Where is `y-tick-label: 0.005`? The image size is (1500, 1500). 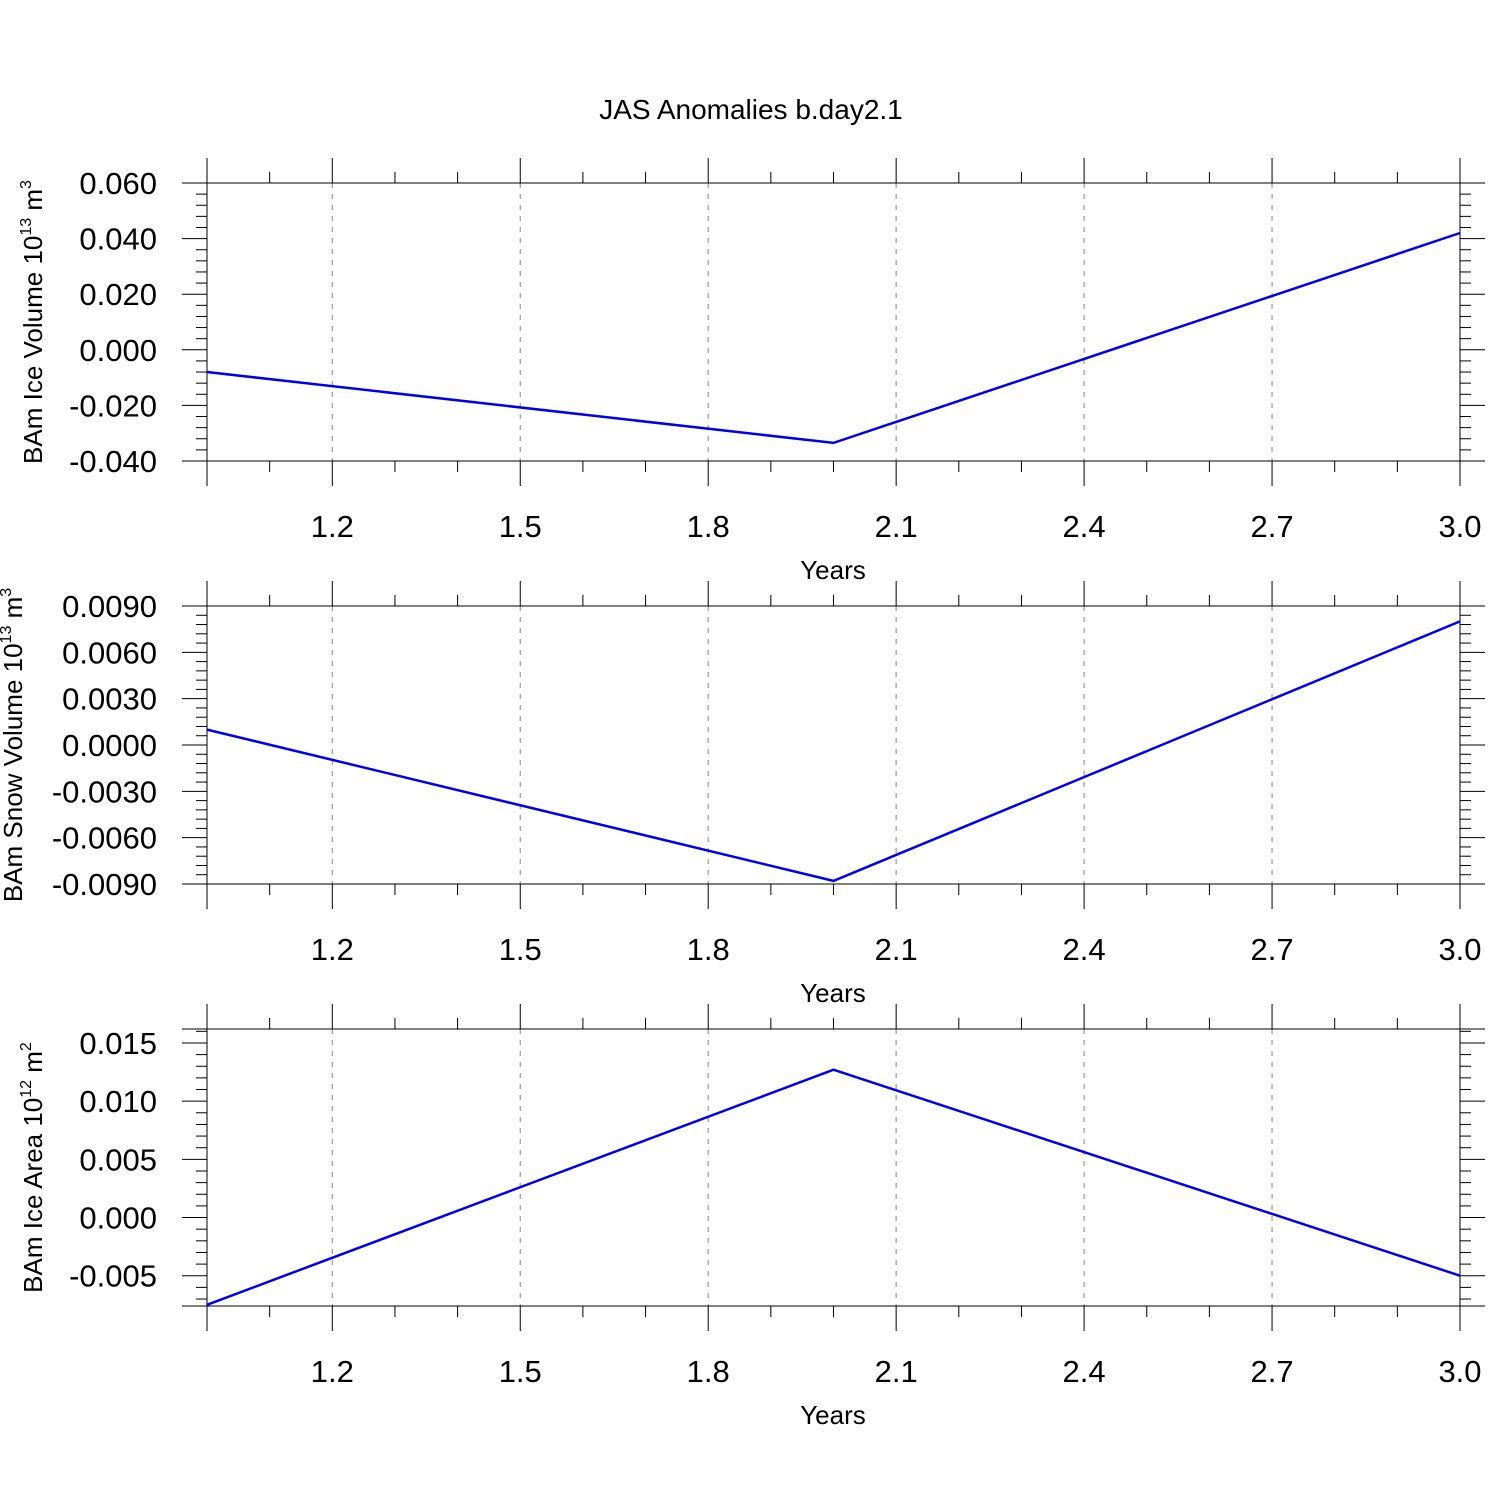 y-tick-label: 0.005 is located at coordinates (118, 1159).